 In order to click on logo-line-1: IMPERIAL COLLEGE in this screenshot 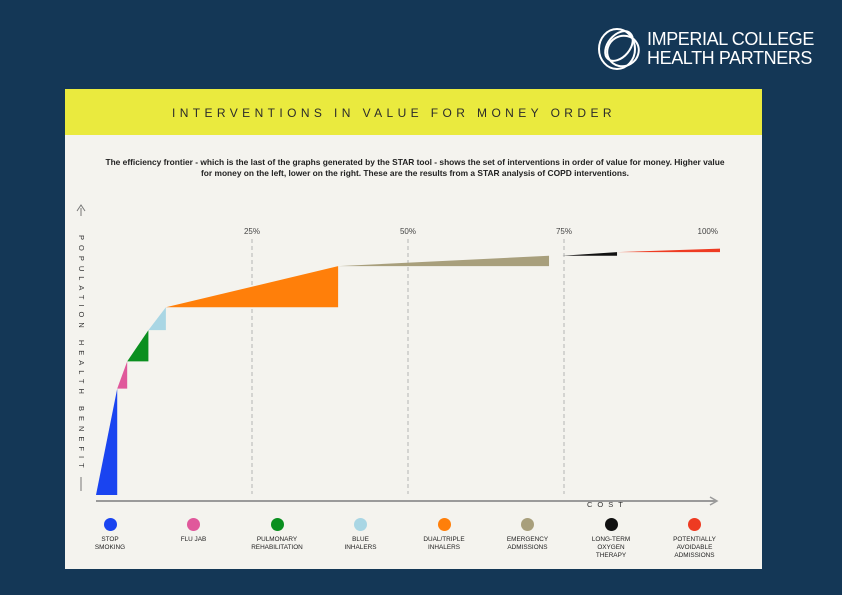, I will do `click(730, 39)`.